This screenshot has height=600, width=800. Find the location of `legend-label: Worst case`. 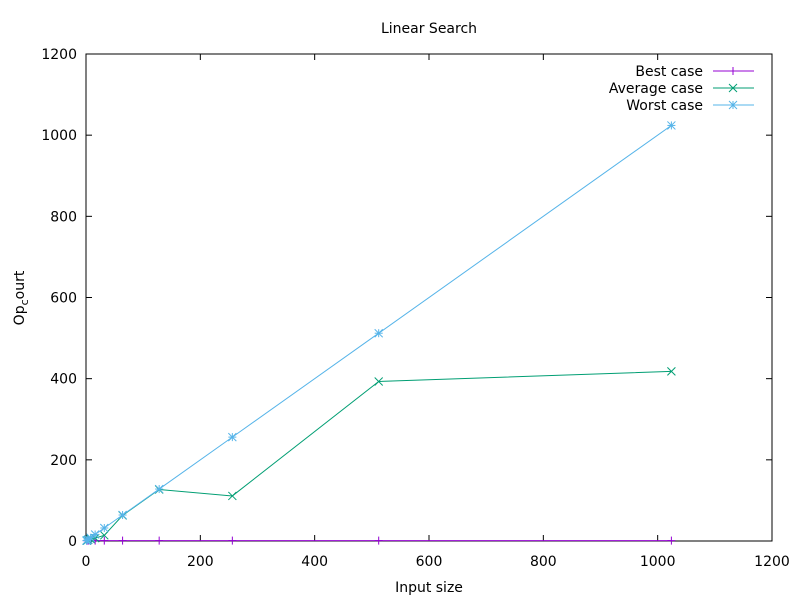

legend-label: Worst case is located at coordinates (664, 106).